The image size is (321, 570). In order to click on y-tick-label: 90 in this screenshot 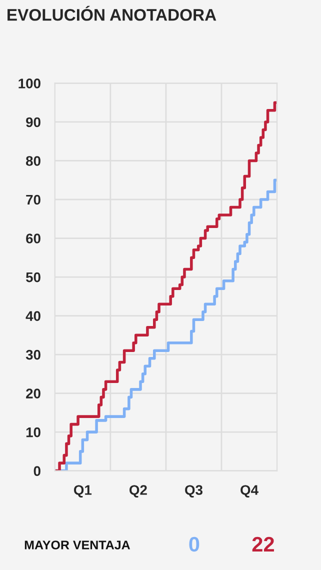, I will do `click(33, 122)`.